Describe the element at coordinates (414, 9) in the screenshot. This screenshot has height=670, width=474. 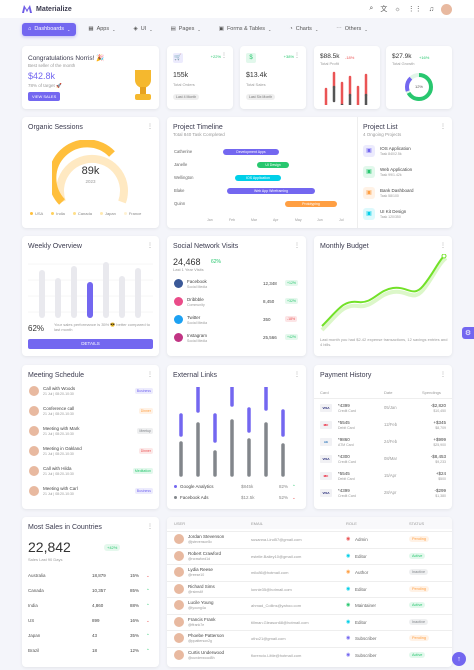
I see `grid-icon: ⋮⋮` at that location.